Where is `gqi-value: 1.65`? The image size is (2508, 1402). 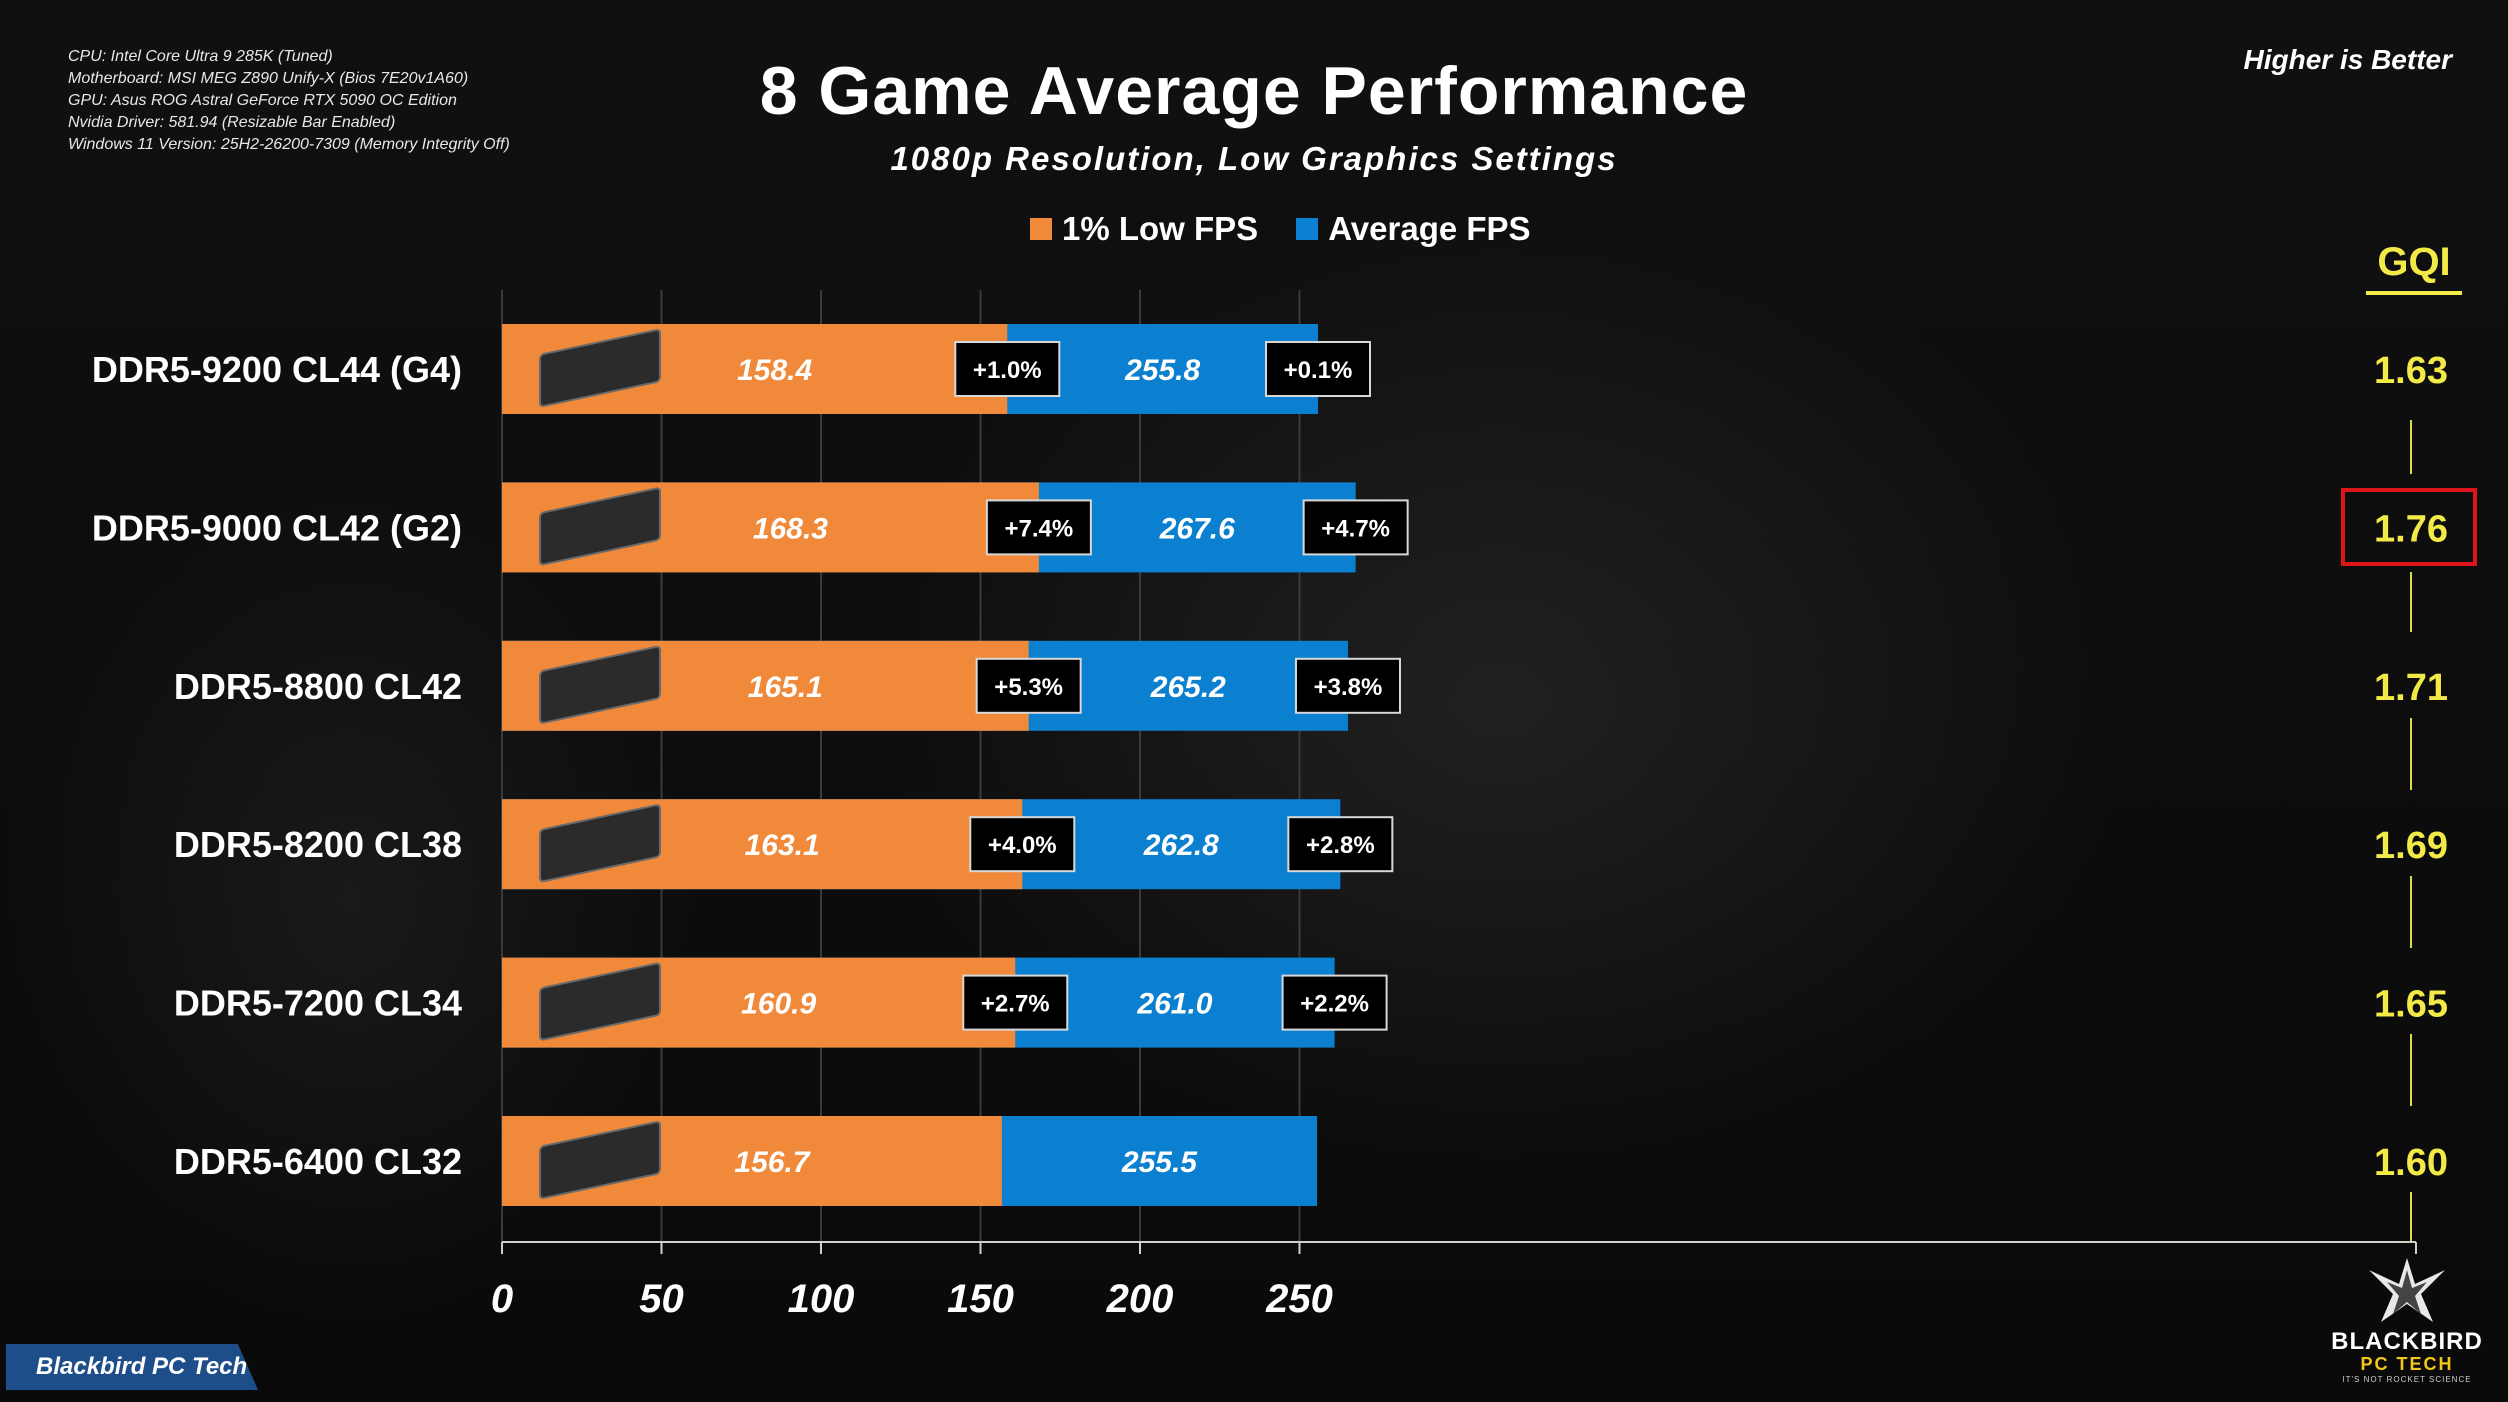 gqi-value: 1.65 is located at coordinates (2411, 1005).